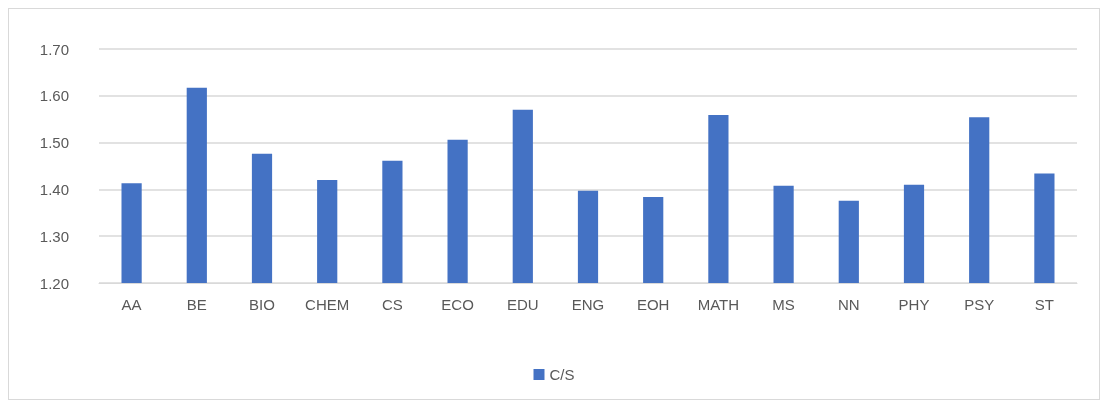 The height and width of the screenshot is (406, 1107). What do you see at coordinates (262, 304) in the screenshot?
I see `x-tick-label: BIO` at bounding box center [262, 304].